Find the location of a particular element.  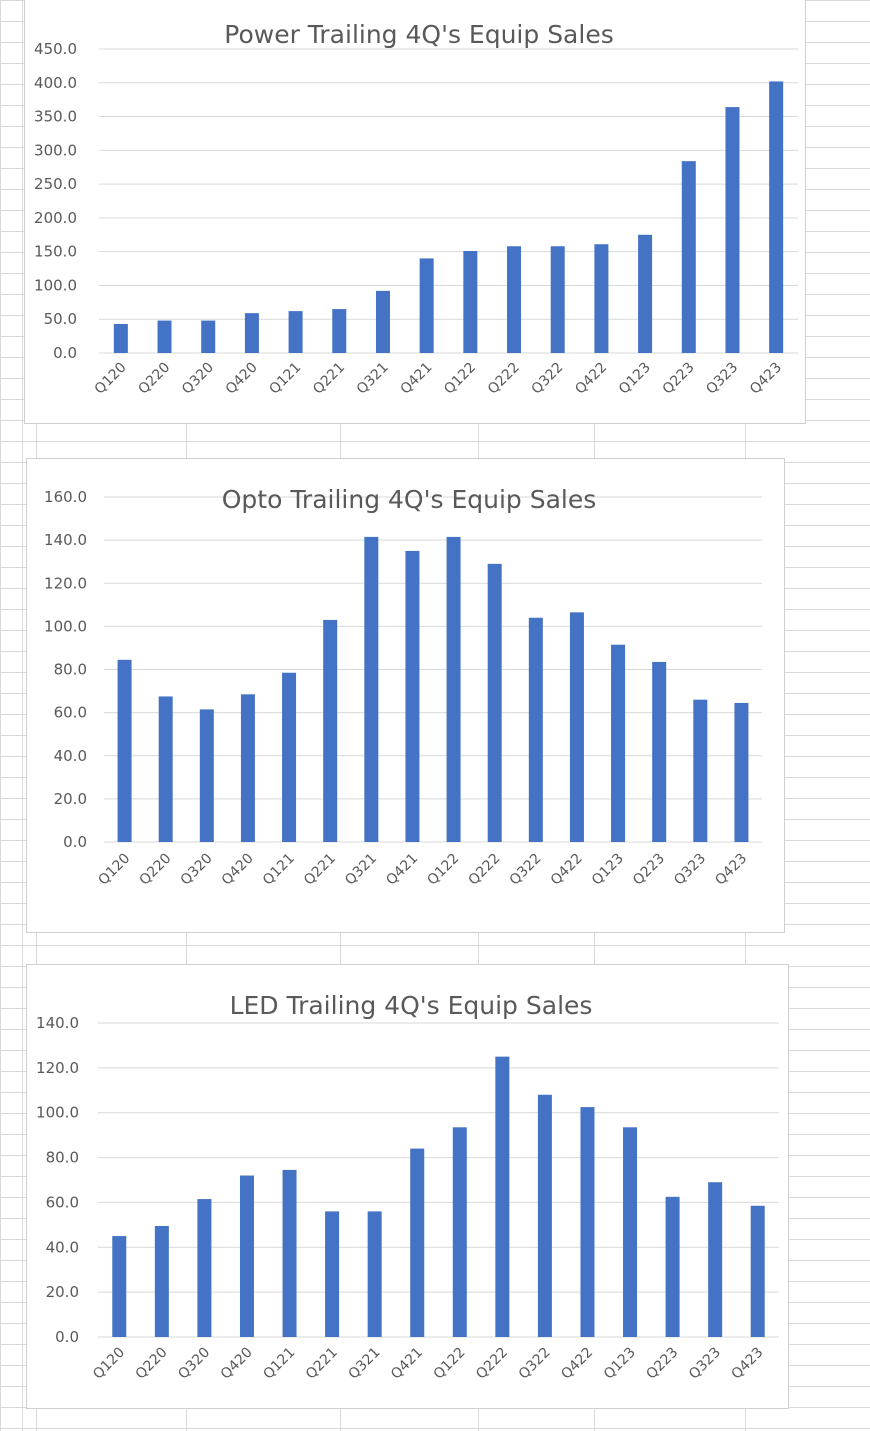

led-y-tick-label: 20.0 is located at coordinates (62, 1292).